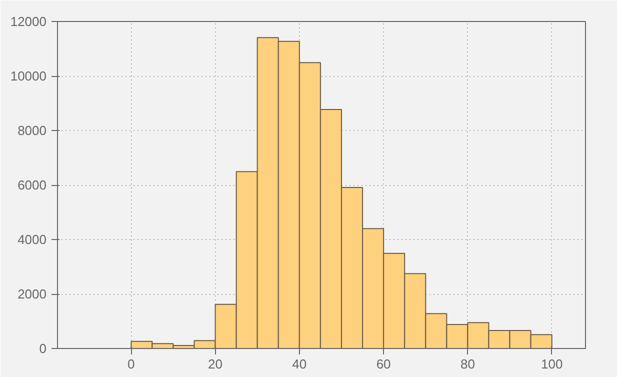 Image resolution: width=617 pixels, height=377 pixels. I want to click on x-tick-label: 40, so click(299, 364).